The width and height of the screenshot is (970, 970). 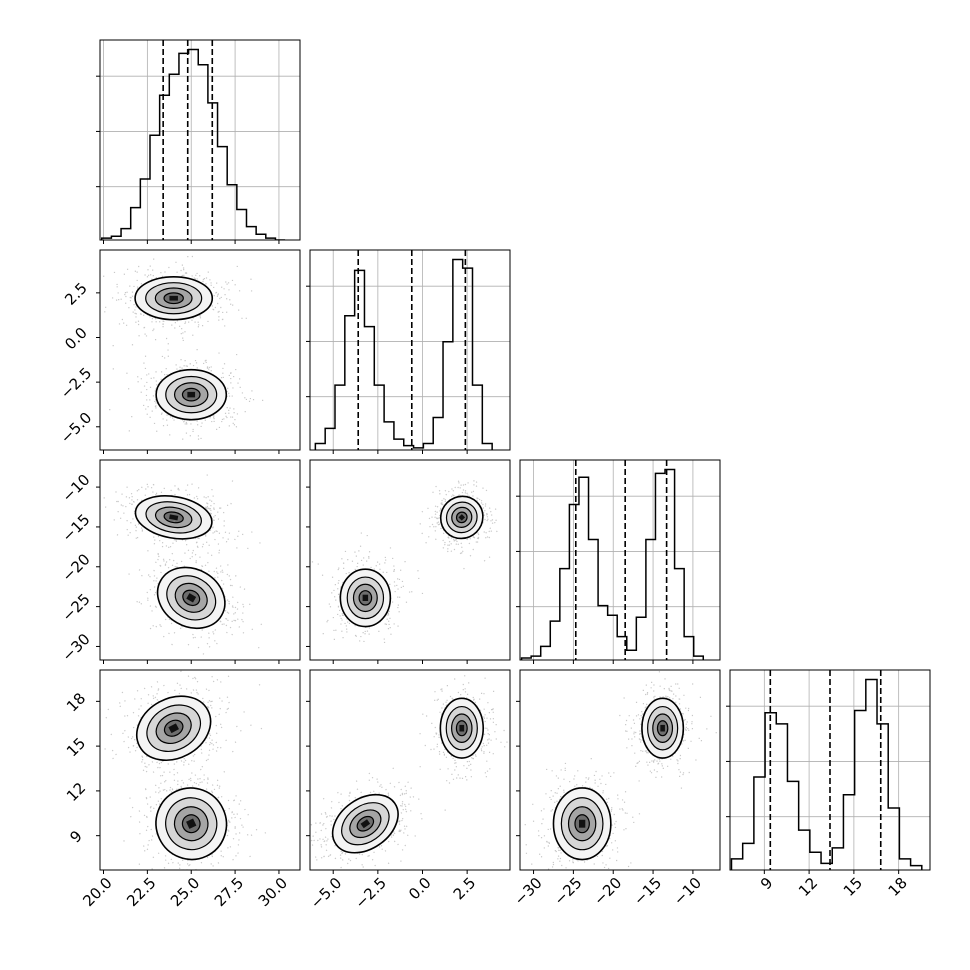 I want to click on scatter-panel-3-1: −5.0 −2.5 0.0 2.5, so click(x=408, y=790).